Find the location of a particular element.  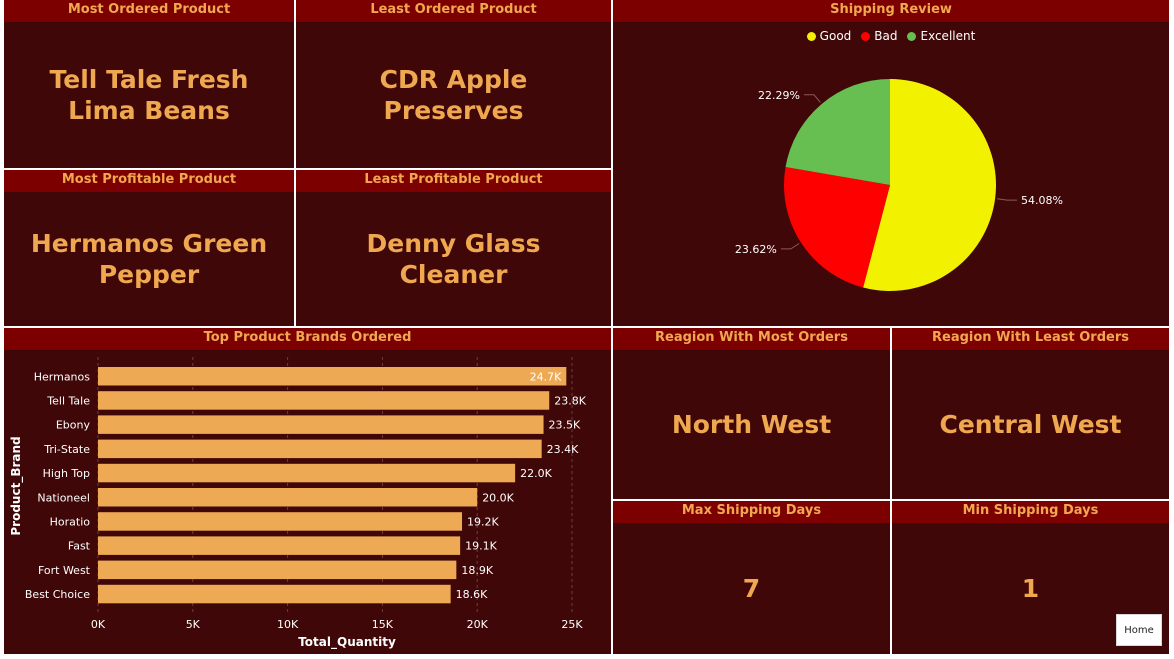

pie-label-excellent: 22.29% is located at coordinates (779, 95).